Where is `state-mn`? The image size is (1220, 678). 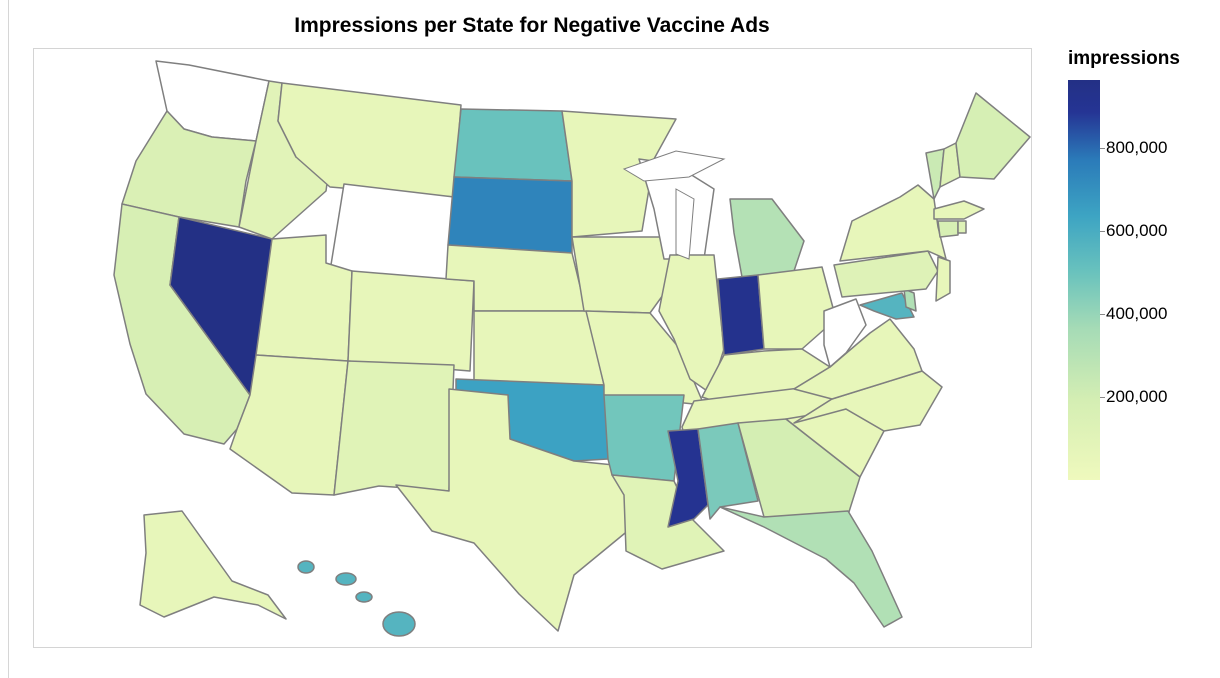
state-mn is located at coordinates (619, 174).